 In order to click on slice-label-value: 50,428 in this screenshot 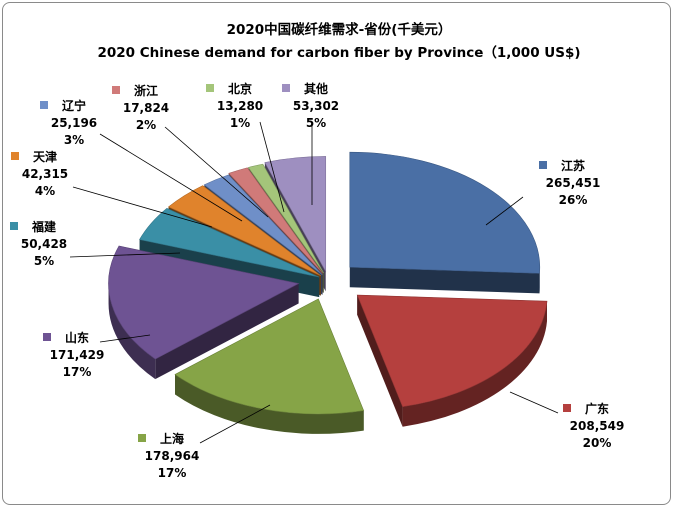, I will do `click(44, 244)`.